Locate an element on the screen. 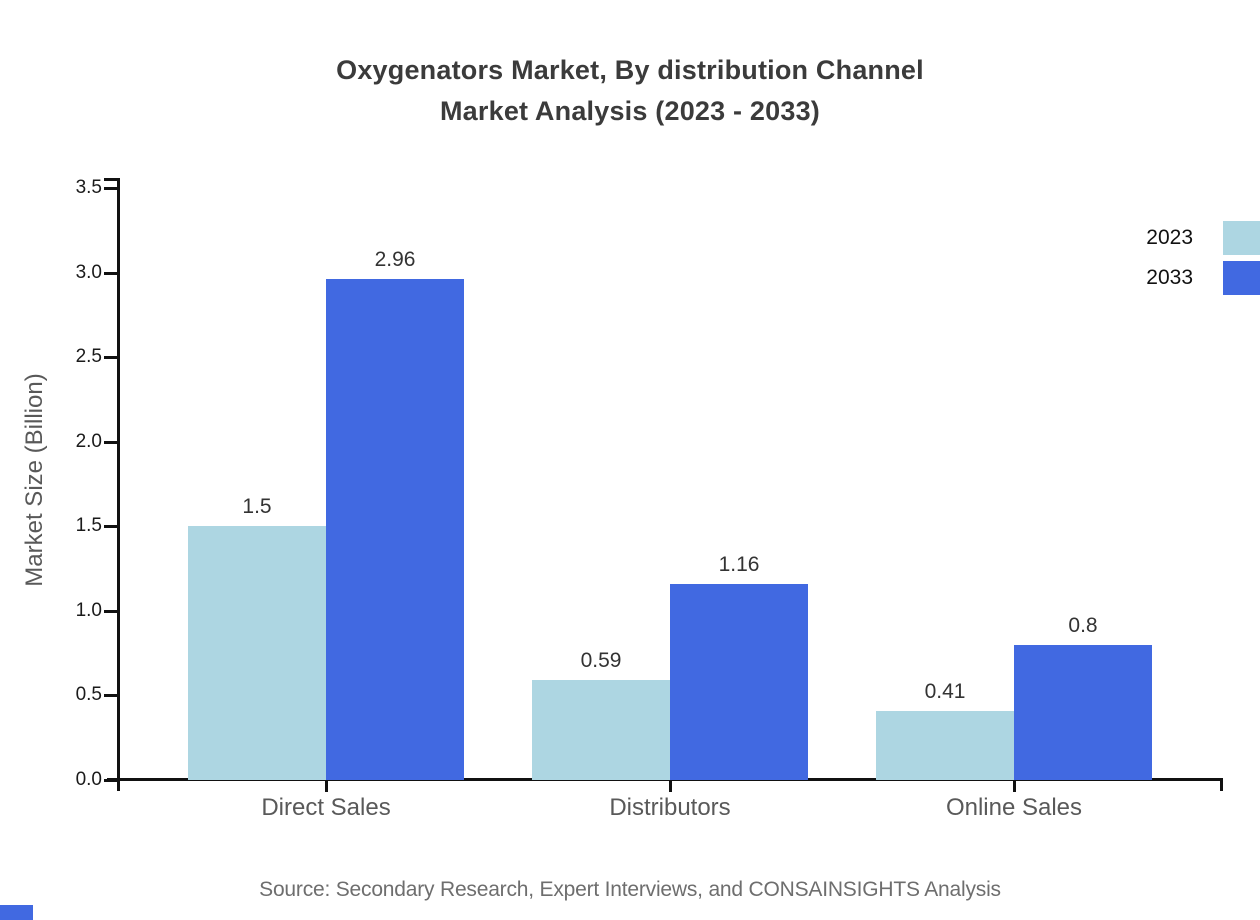  y-tick-label: 1.0 is located at coordinates (88, 610).